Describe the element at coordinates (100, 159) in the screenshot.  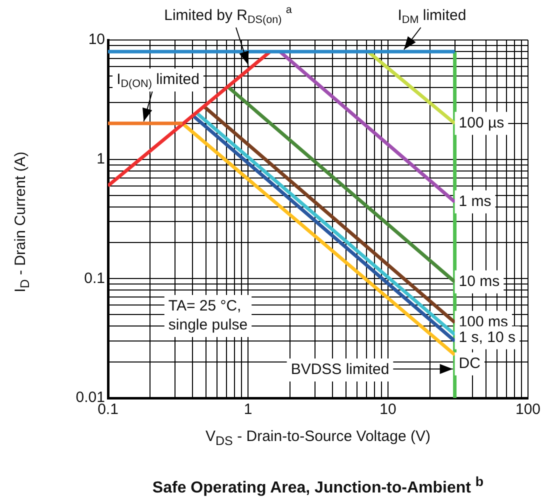
I see `y-tick-label: 1` at that location.